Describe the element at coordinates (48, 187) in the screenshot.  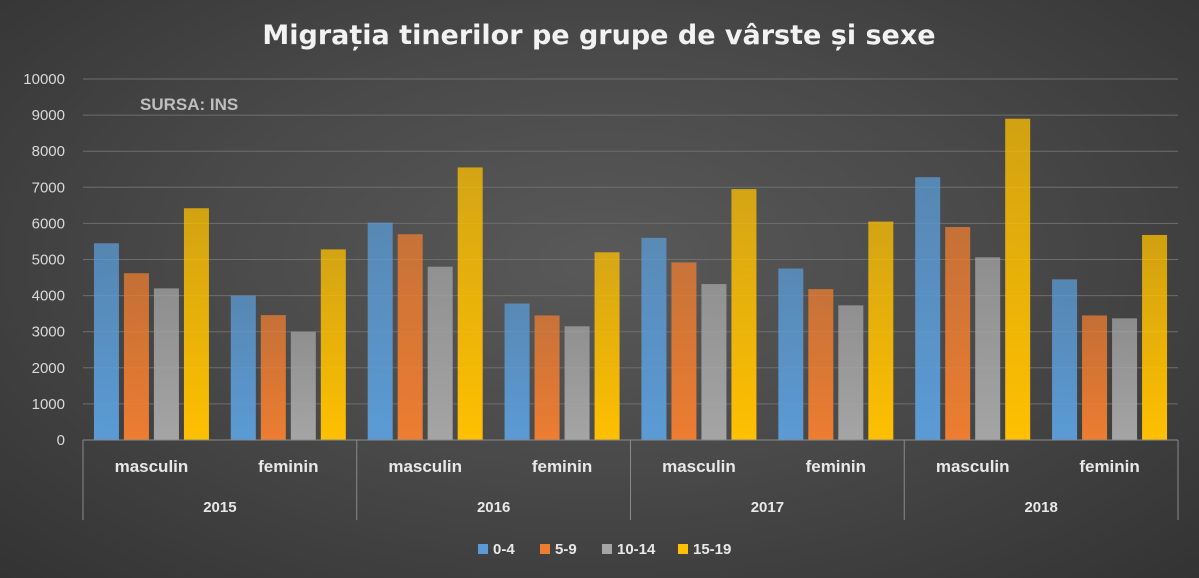
I see `y-tick-label: 7000` at that location.